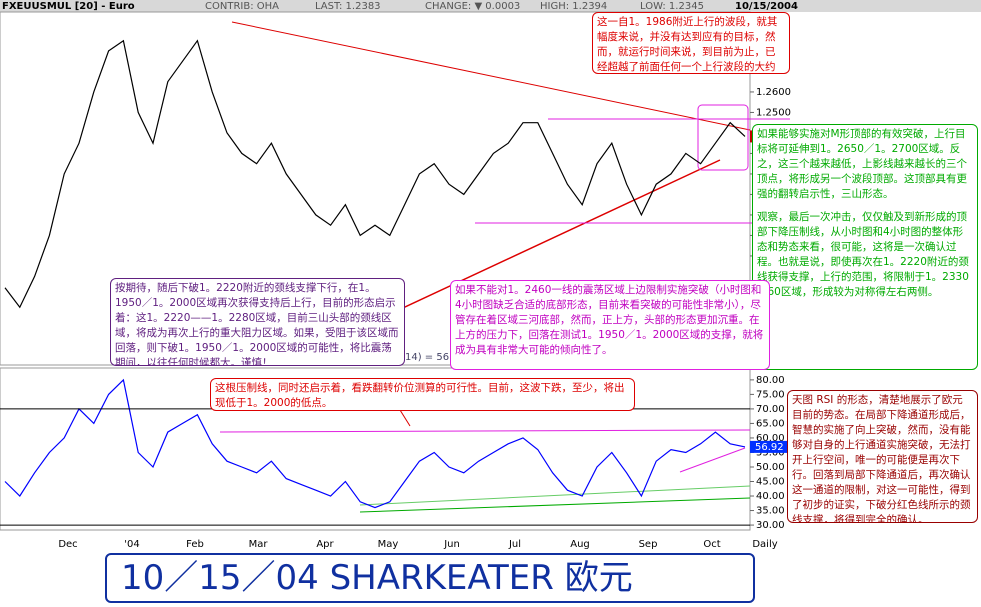  Describe the element at coordinates (435, 357) in the screenshot. I see `rsi-label: 14) = 56.92` at that location.